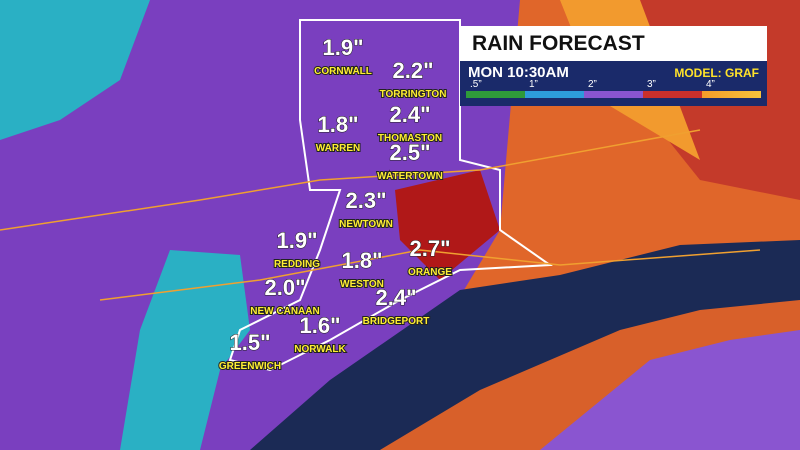  Describe the element at coordinates (250, 366) in the screenshot. I see `town-name: GREENWICH` at that location.